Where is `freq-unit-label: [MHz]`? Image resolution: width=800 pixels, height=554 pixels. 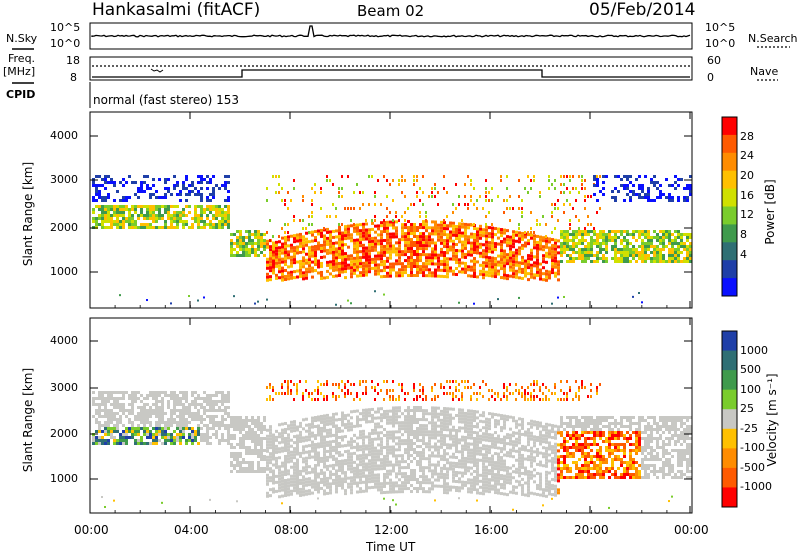 freq-unit-label: [MHz] is located at coordinates (19, 71).